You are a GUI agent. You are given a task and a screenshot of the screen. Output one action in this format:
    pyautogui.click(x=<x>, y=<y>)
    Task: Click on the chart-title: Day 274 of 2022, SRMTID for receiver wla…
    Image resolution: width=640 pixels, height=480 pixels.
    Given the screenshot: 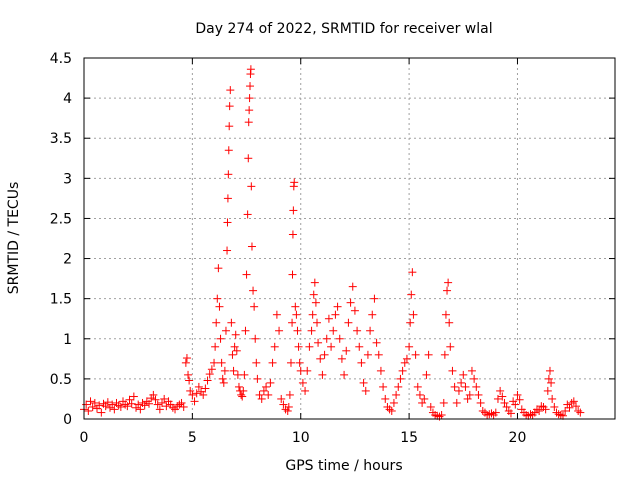 What is the action you would take?
    pyautogui.click(x=343, y=29)
    